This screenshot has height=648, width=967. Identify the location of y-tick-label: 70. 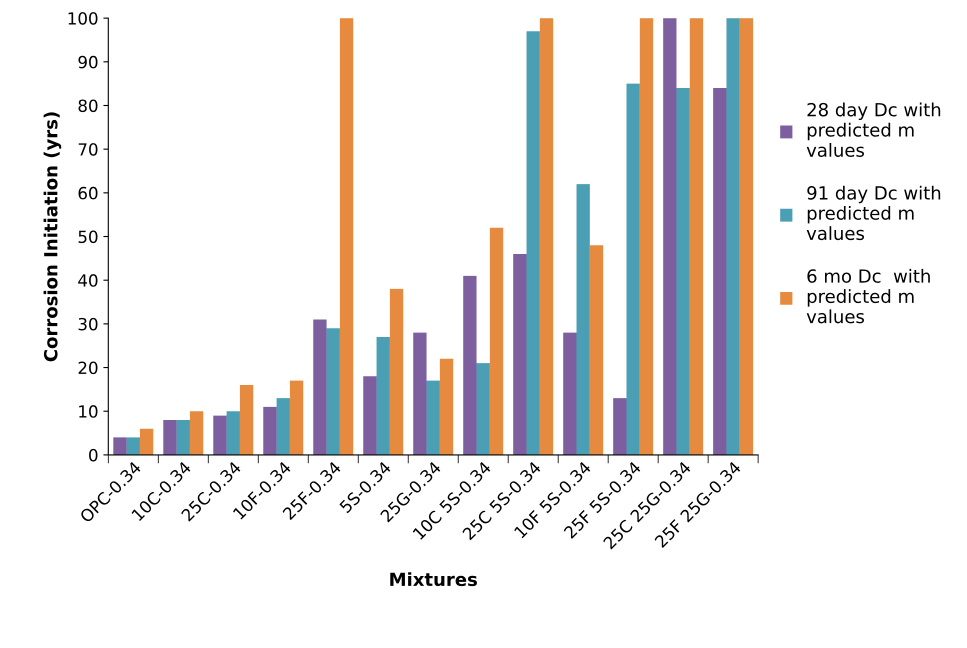
(88, 149).